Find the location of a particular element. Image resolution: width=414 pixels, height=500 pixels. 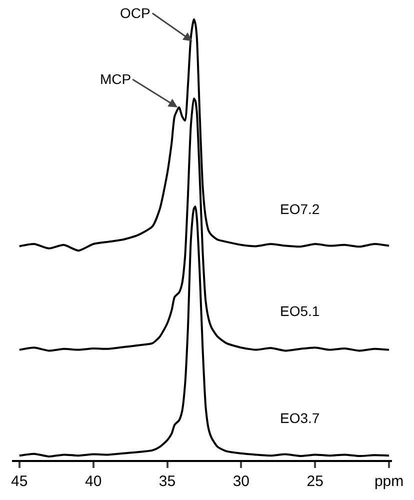

x-tick-label: 25 is located at coordinates (315, 481).